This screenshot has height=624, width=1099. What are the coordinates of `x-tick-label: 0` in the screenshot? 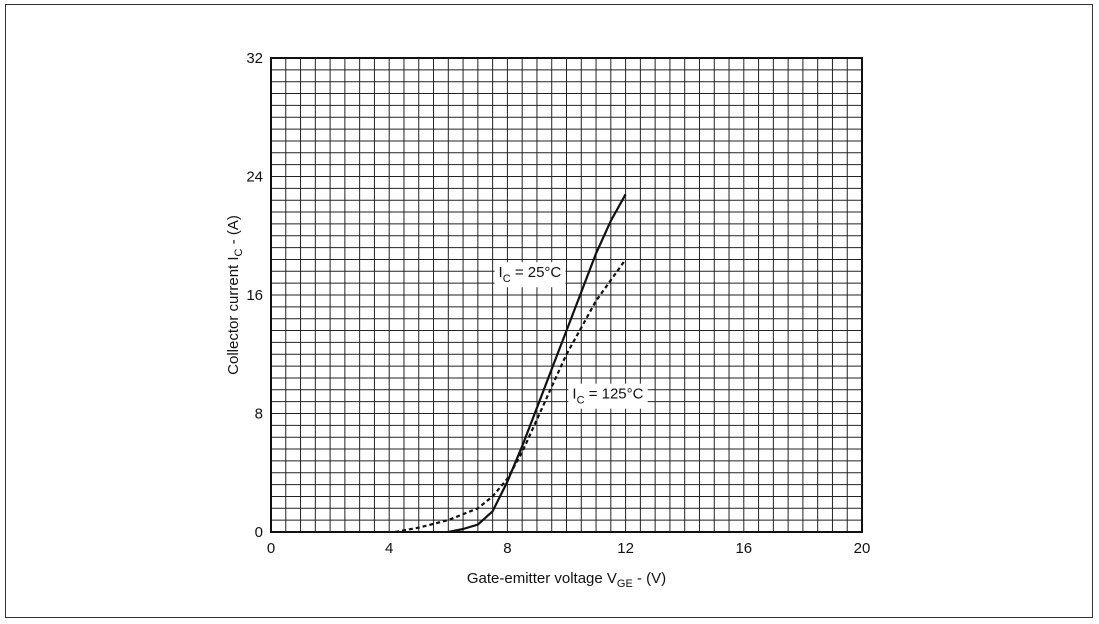 It's located at (271, 548).